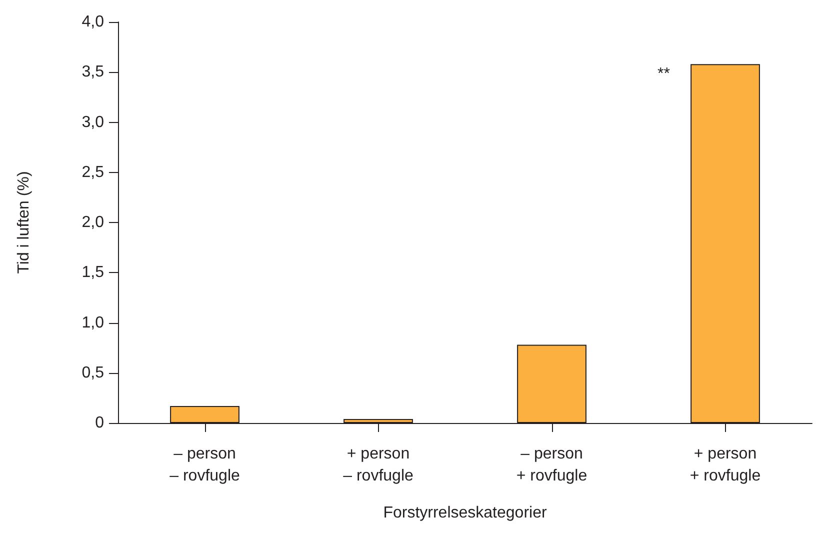 This screenshot has width=822, height=540. I want to click on x-tick-label: – person + rovfugle, so click(552, 465).